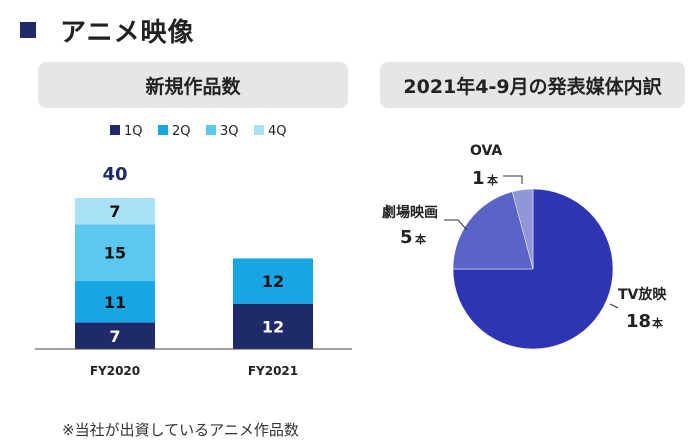  Describe the element at coordinates (28, 30) in the screenshot. I see `title-bullet` at that location.